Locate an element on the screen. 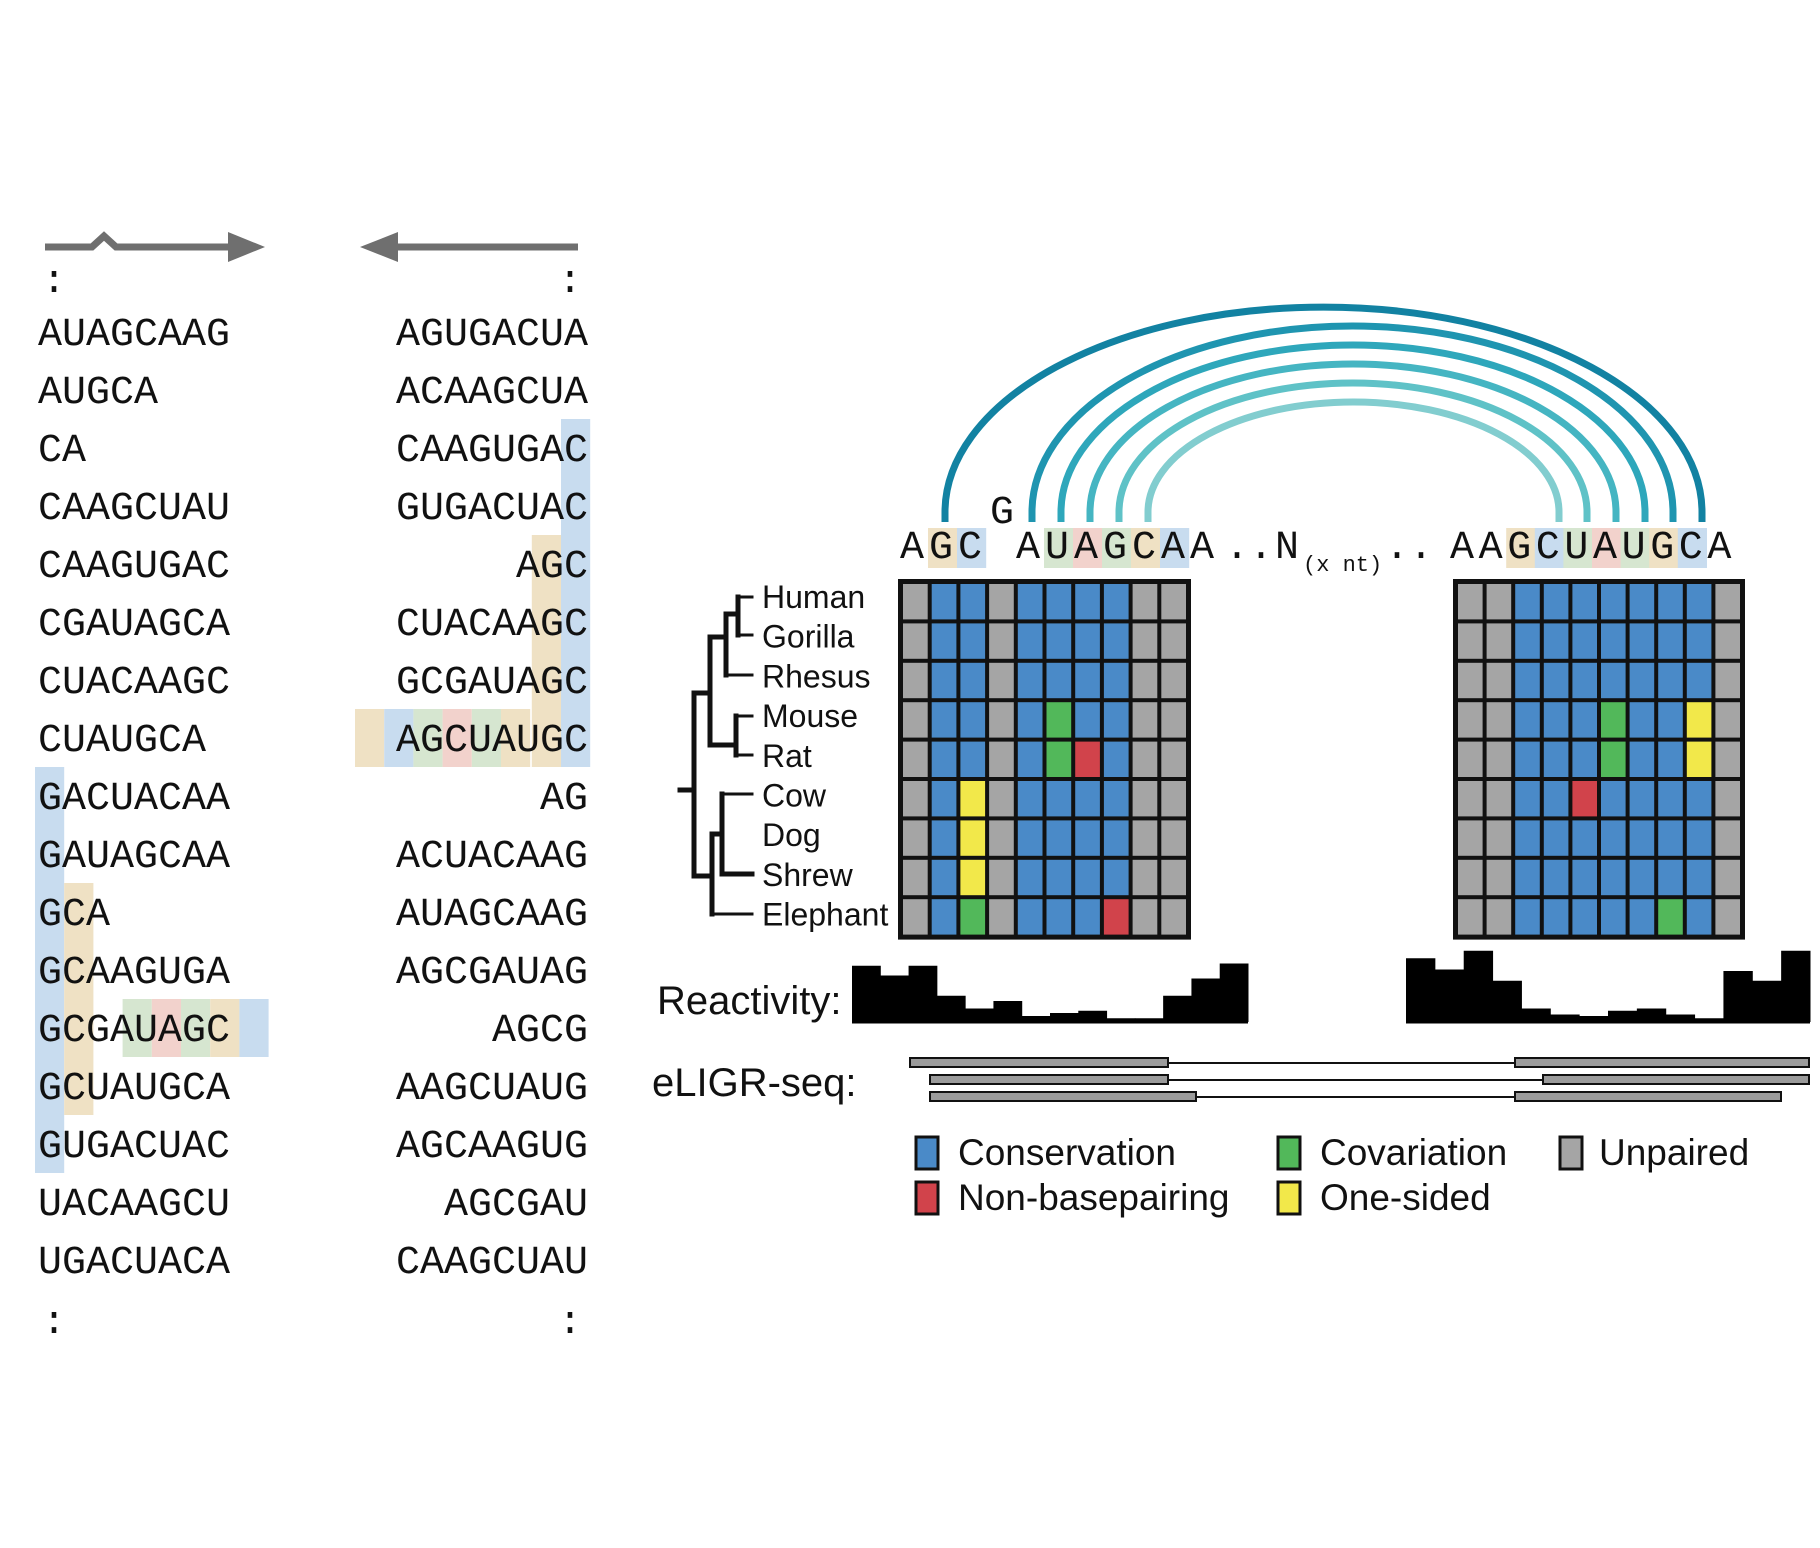 This screenshot has height=1548, width=1820. reverse-read: AGUGACUA is located at coordinates (492, 335).